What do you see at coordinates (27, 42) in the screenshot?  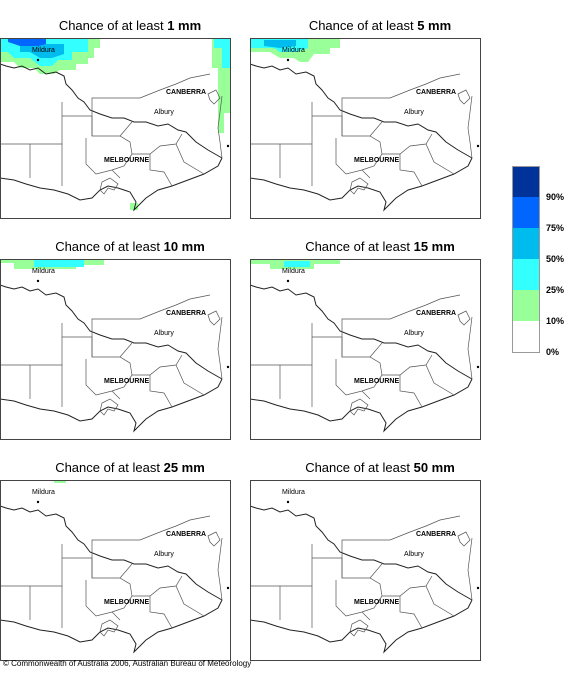 I see `probability-shading-75pct` at bounding box center [27, 42].